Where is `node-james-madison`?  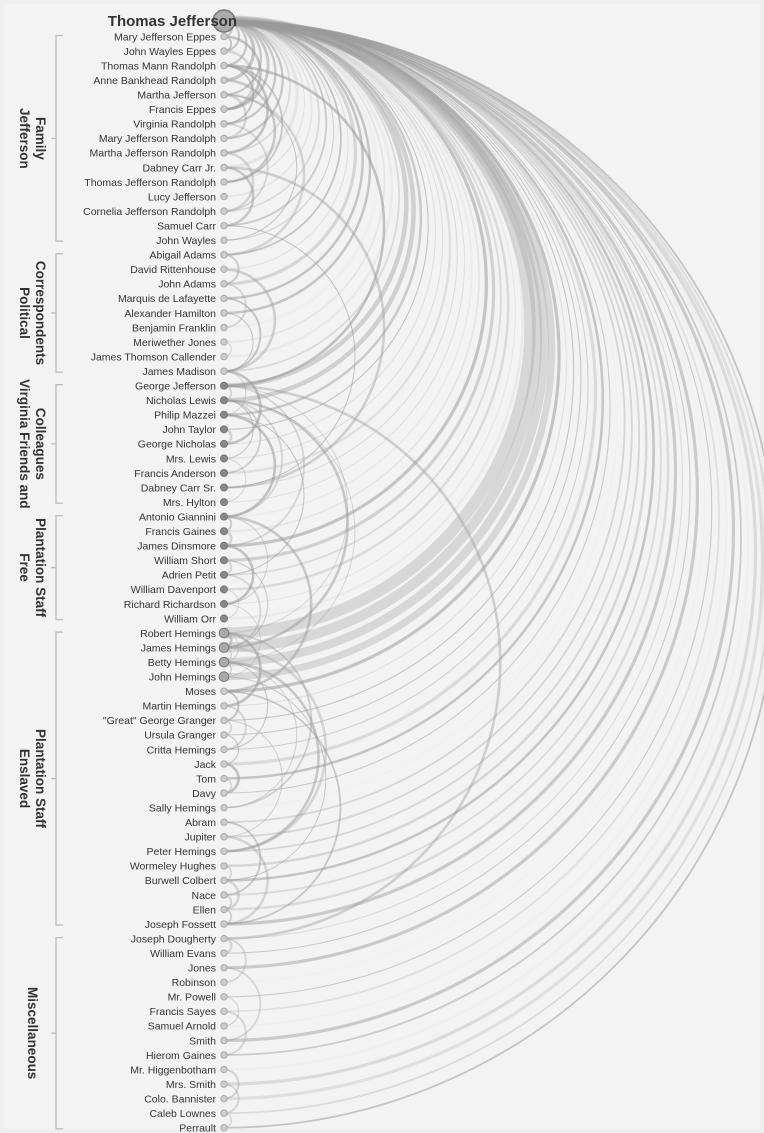
node-james-madison is located at coordinates (224, 371).